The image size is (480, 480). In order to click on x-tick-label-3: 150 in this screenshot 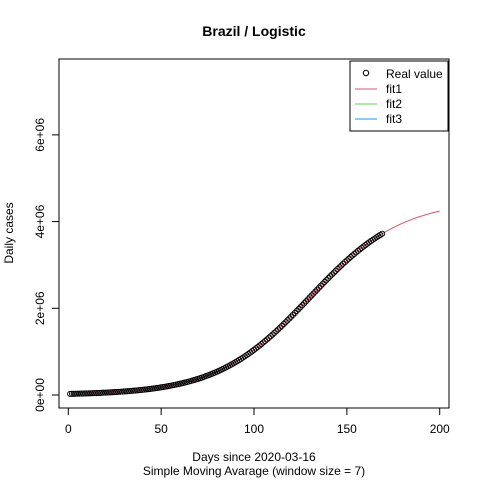, I will do `click(347, 429)`.